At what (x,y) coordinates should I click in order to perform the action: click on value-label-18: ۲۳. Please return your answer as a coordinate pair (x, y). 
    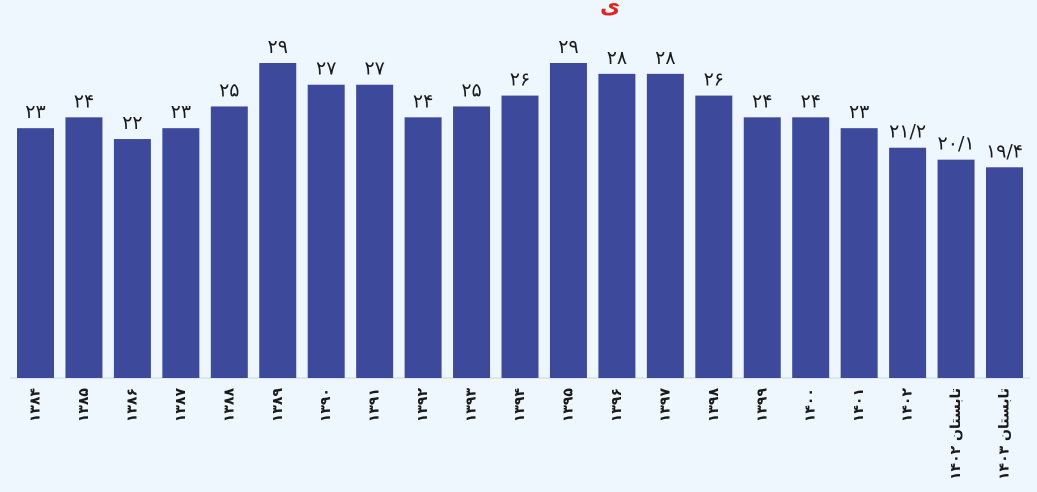
    Looking at the image, I should click on (859, 112).